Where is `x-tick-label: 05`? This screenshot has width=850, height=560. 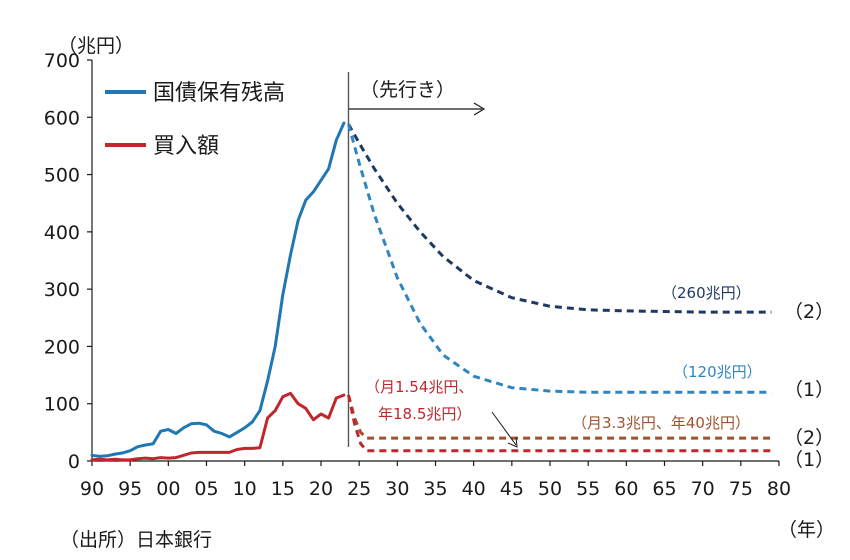
x-tick-label: 05 is located at coordinates (206, 489).